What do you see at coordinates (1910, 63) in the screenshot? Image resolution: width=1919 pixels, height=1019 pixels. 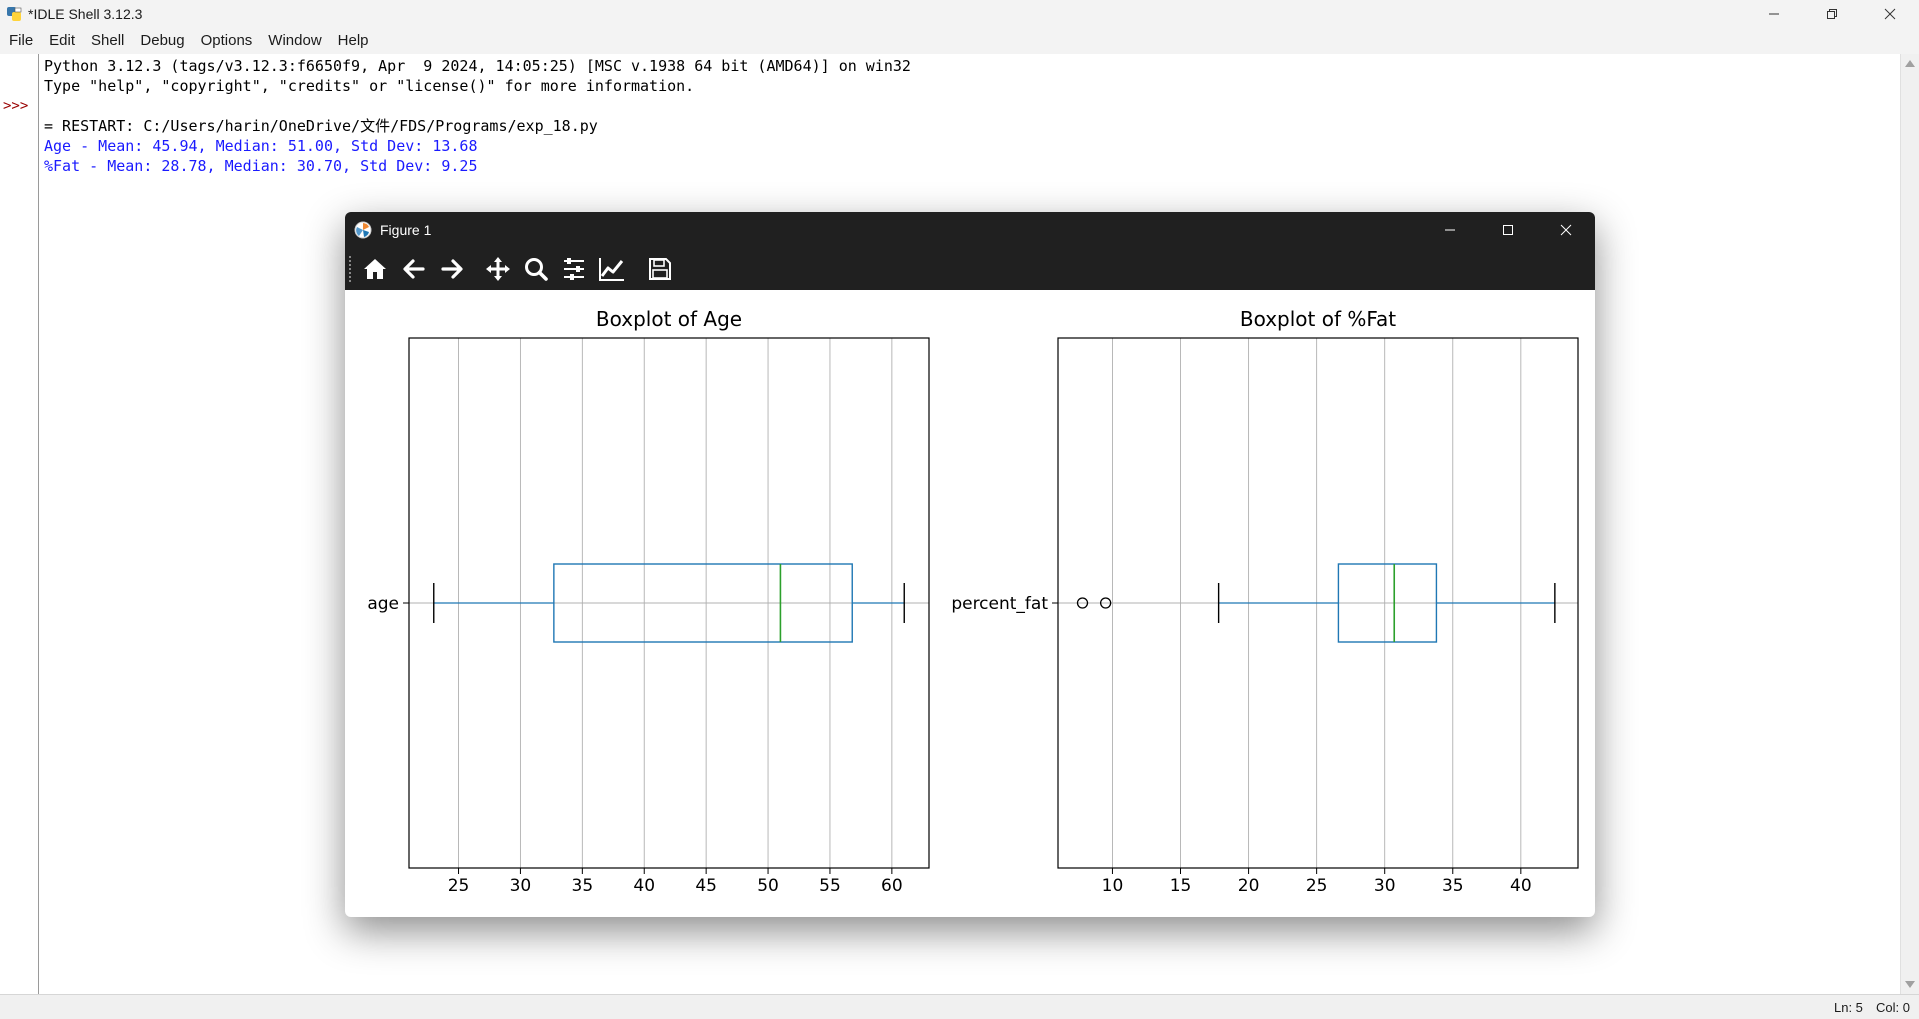 I see `scroll-up-arrow-icon` at bounding box center [1910, 63].